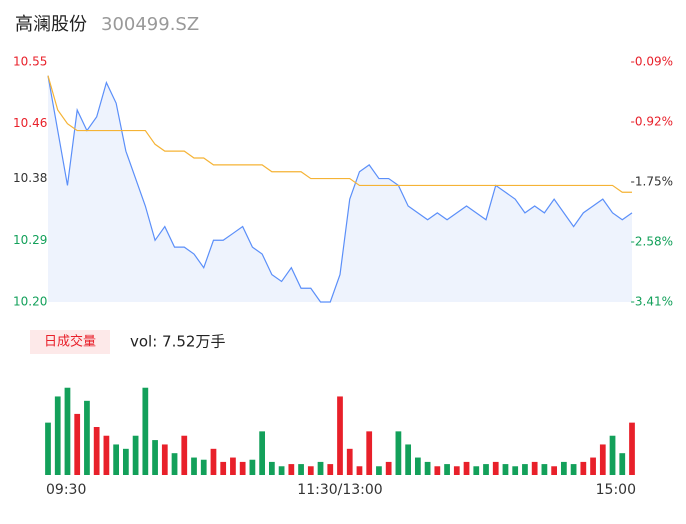  What do you see at coordinates (30, 123) in the screenshot?
I see `y-tick-label: 10.46` at bounding box center [30, 123].